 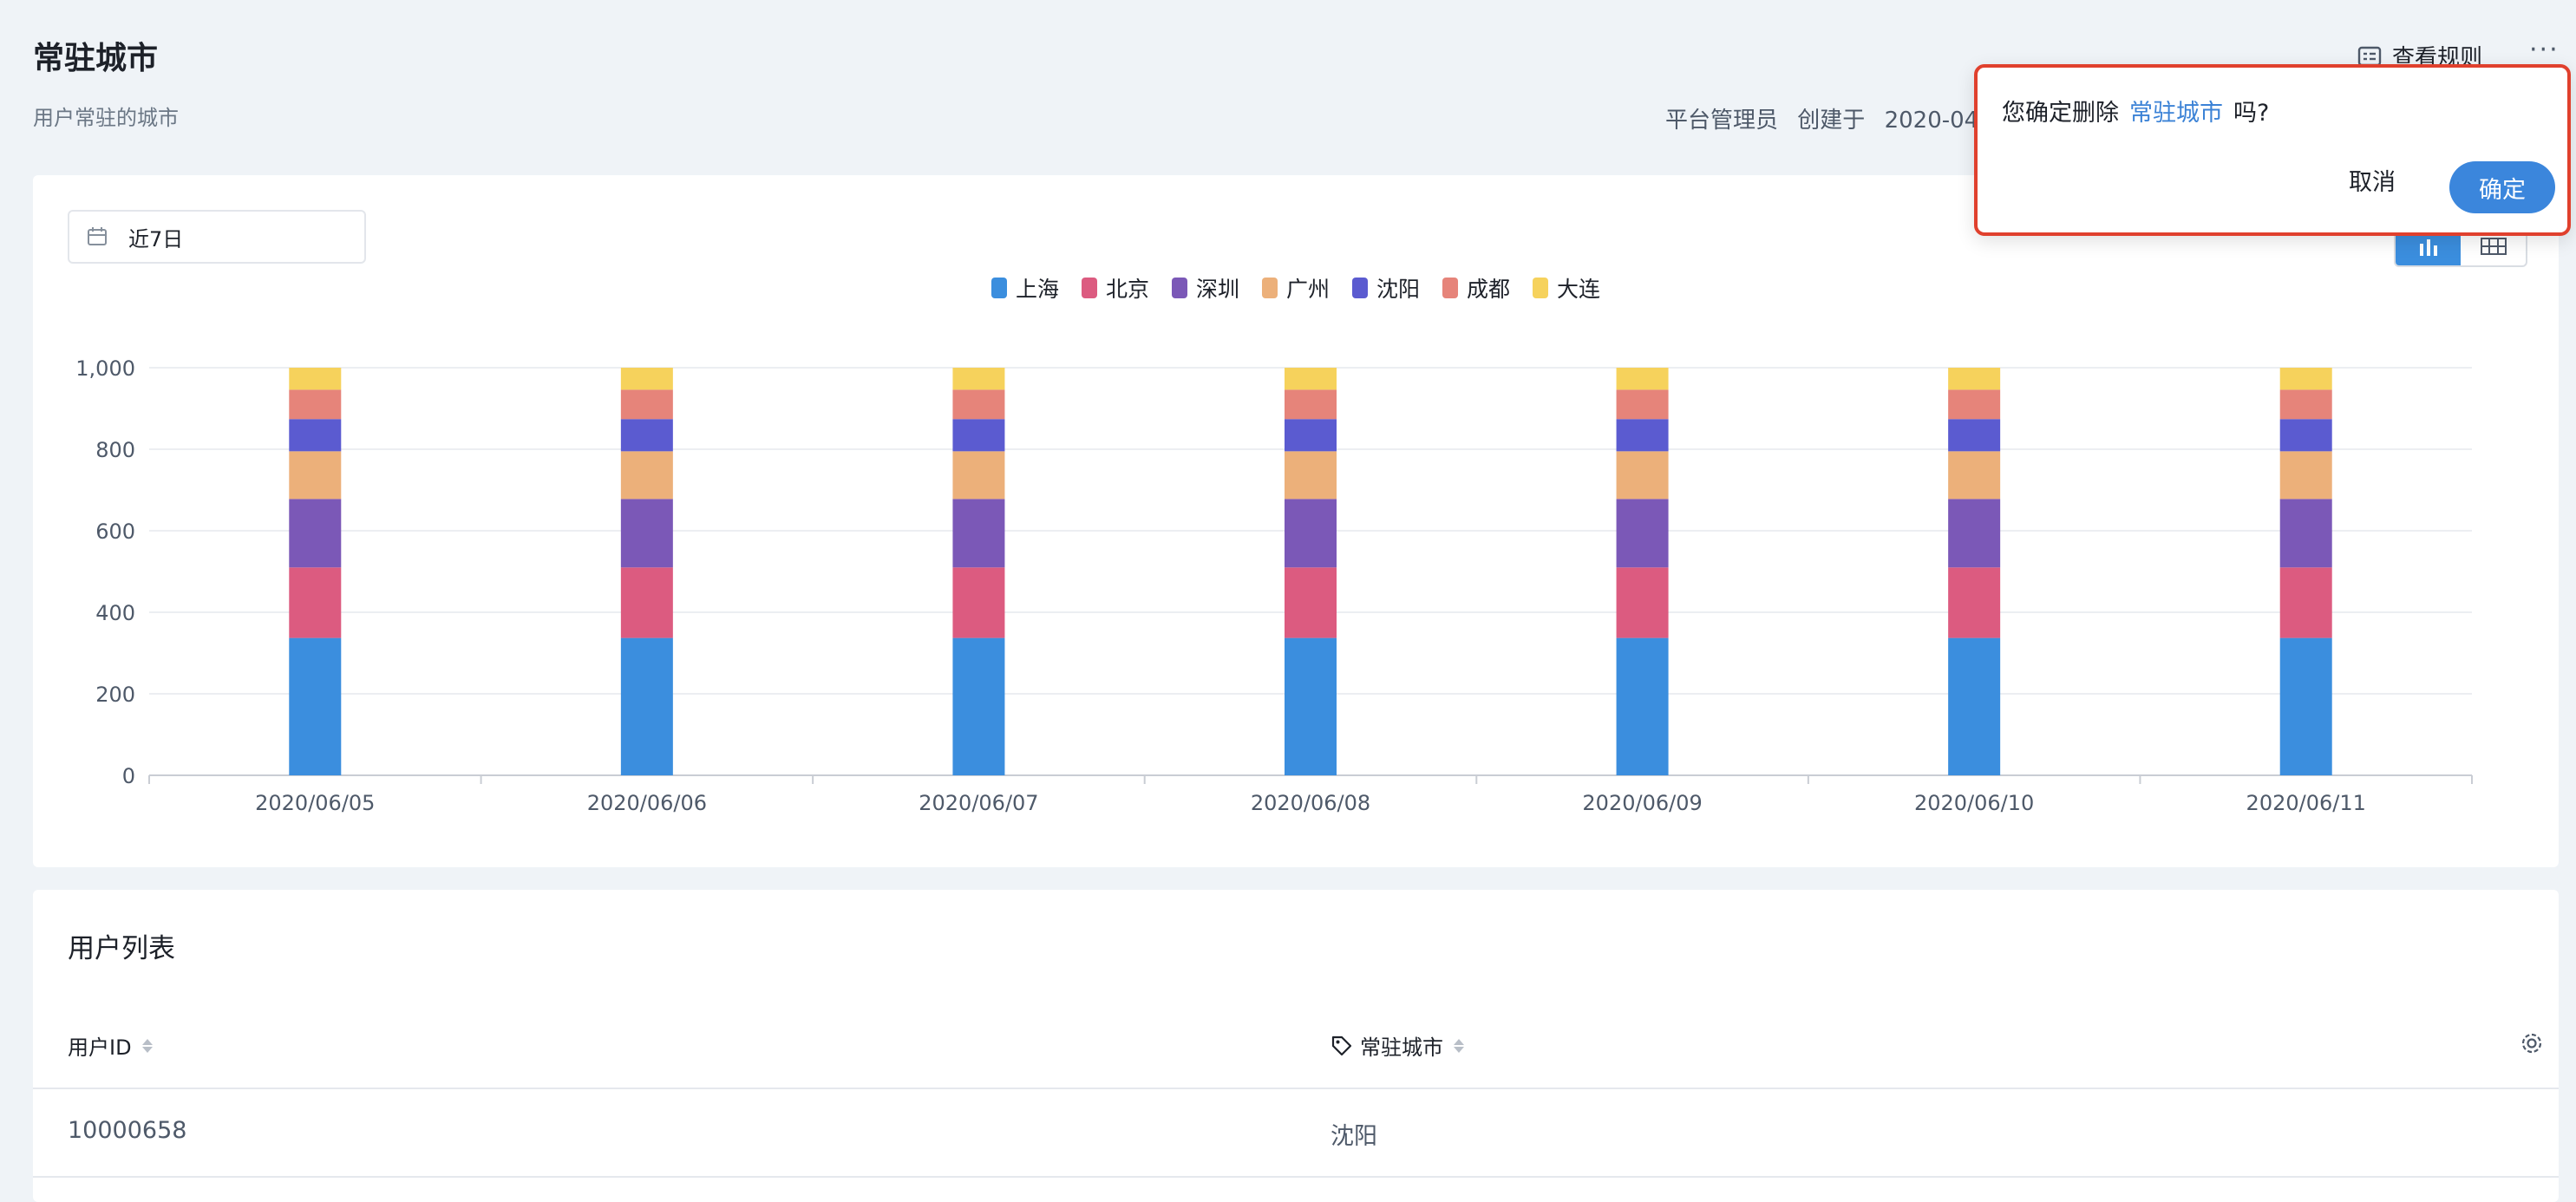 I want to click on column-header-user-id: 用户ID, so click(x=110, y=1046).